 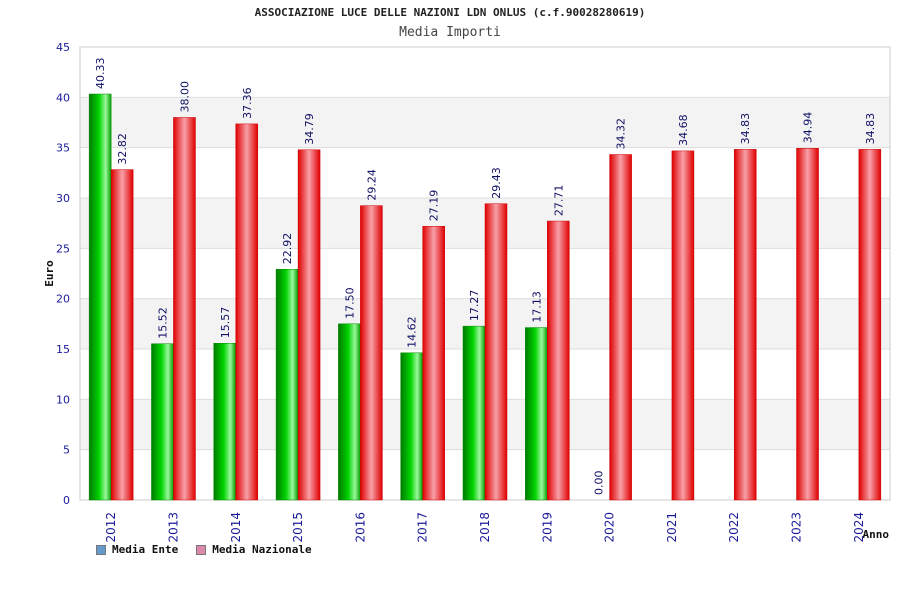 What do you see at coordinates (672, 527) in the screenshot?
I see `x-tick-label: 2021` at bounding box center [672, 527].